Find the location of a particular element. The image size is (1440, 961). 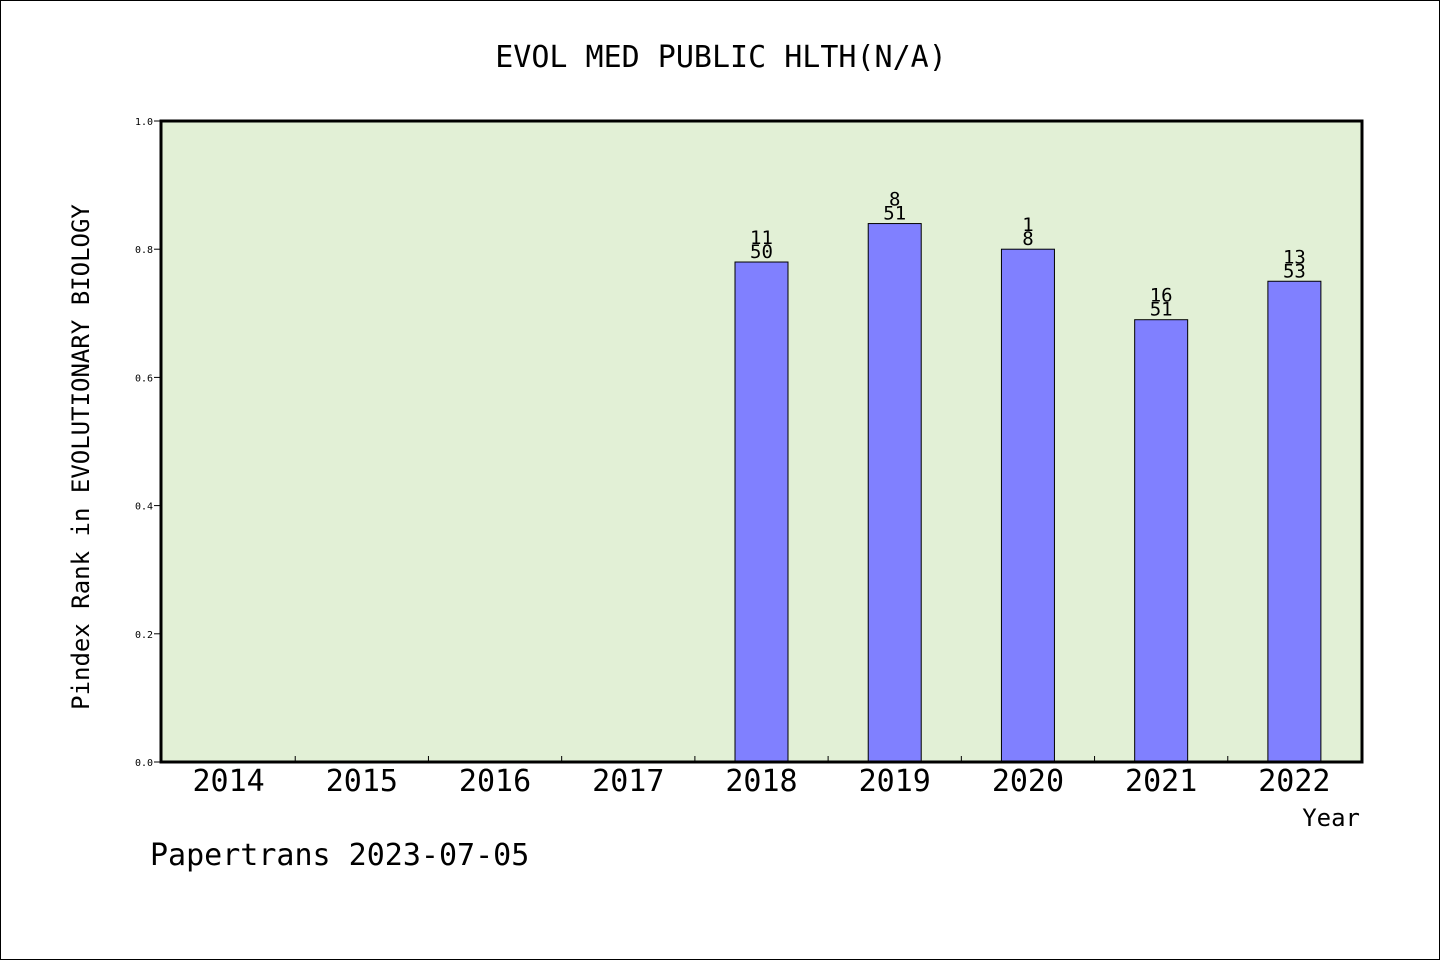

bar-rank-label: 8 is located at coordinates (894, 200).